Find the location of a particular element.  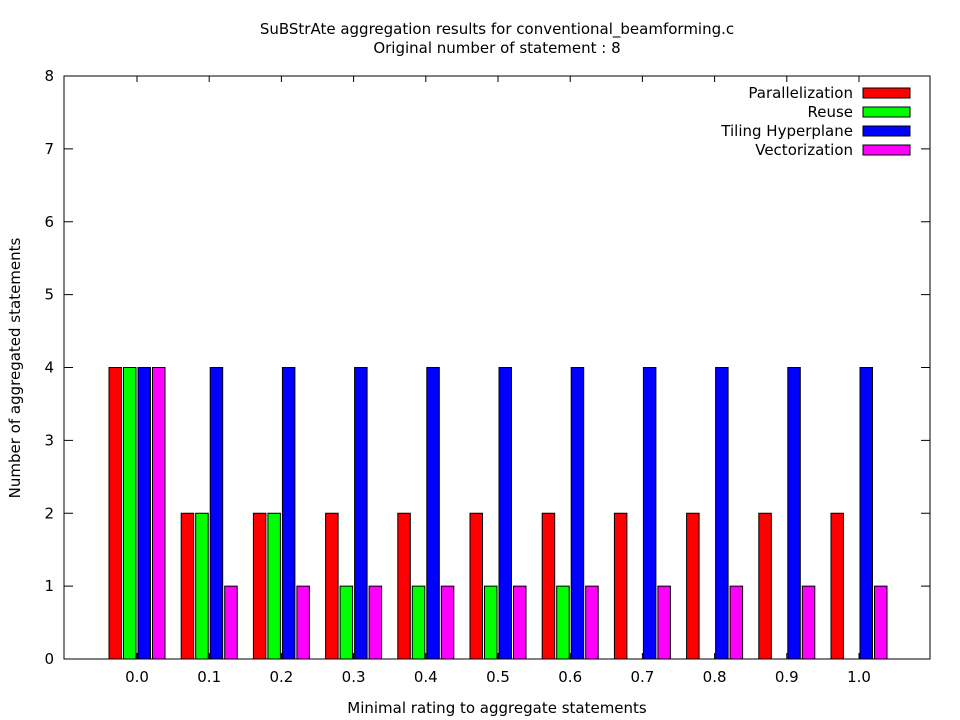

legend-label: Tiling Hyperplane is located at coordinates (786, 131).